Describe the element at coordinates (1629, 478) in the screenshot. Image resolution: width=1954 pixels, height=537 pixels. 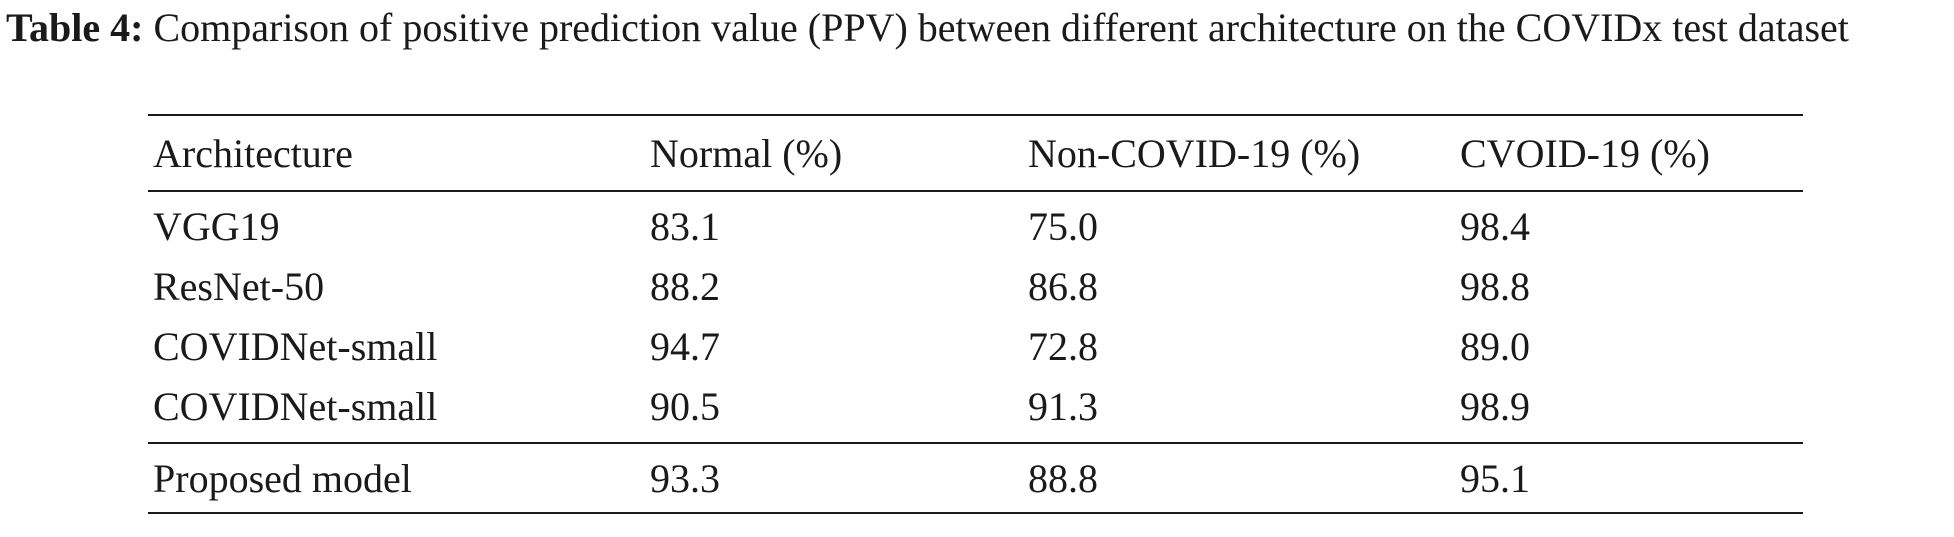
I see `cell-covid: 95.1` at that location.